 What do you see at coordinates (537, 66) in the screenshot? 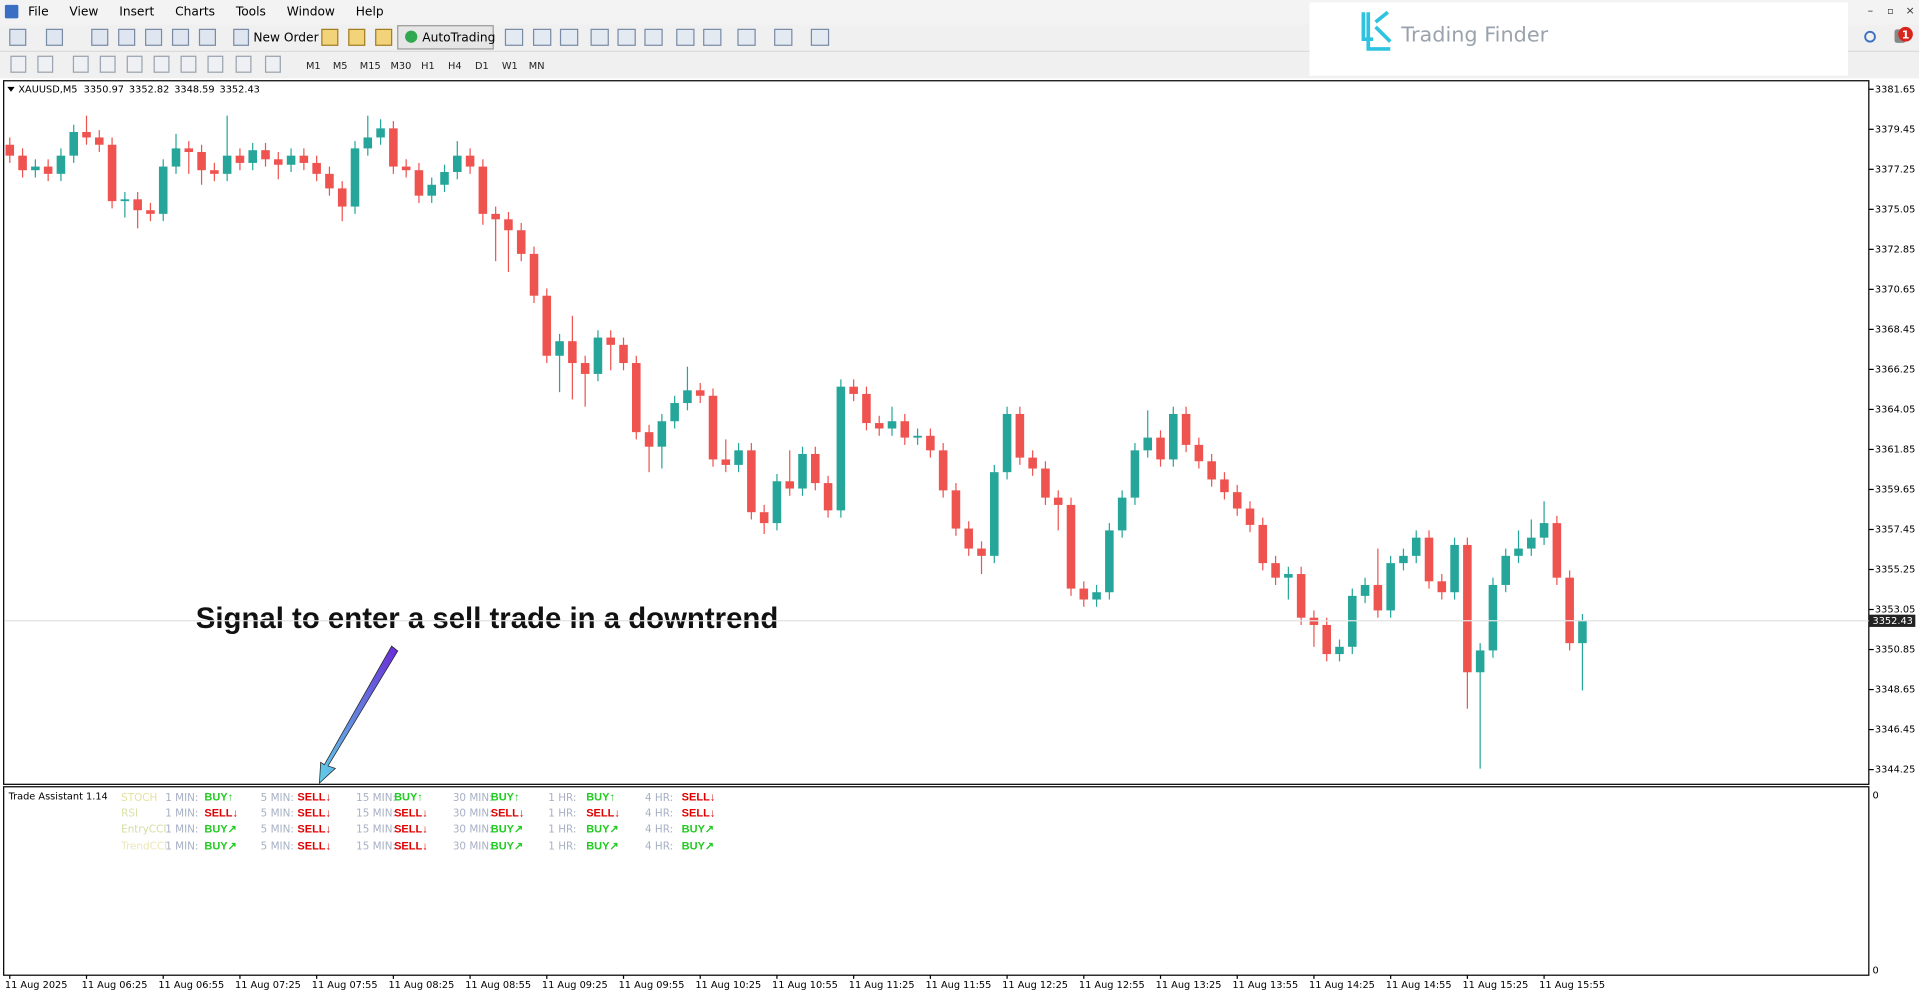
I see `timeframe-button: MN` at bounding box center [537, 66].